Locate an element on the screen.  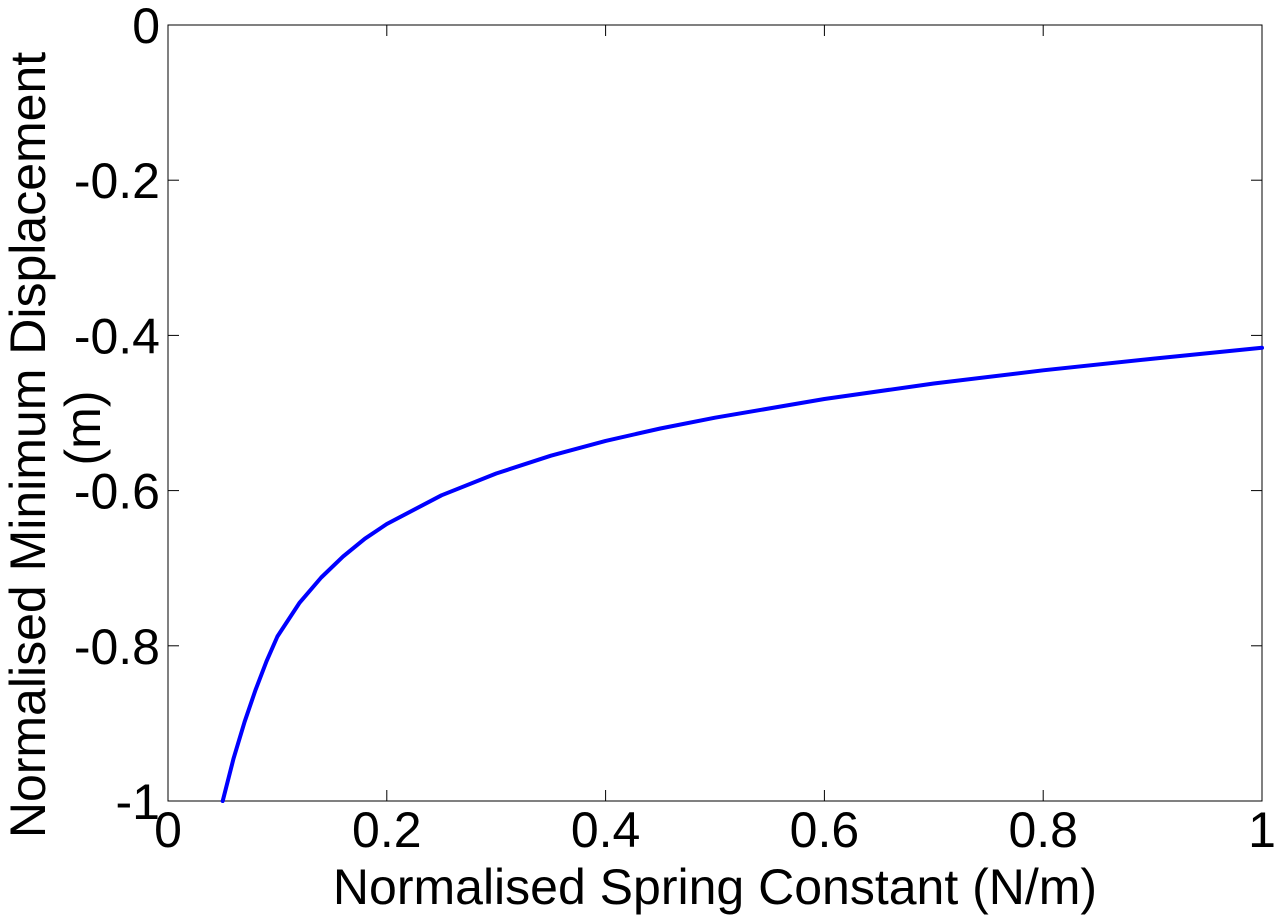
y-tick-label: -1 is located at coordinates (138, 802).